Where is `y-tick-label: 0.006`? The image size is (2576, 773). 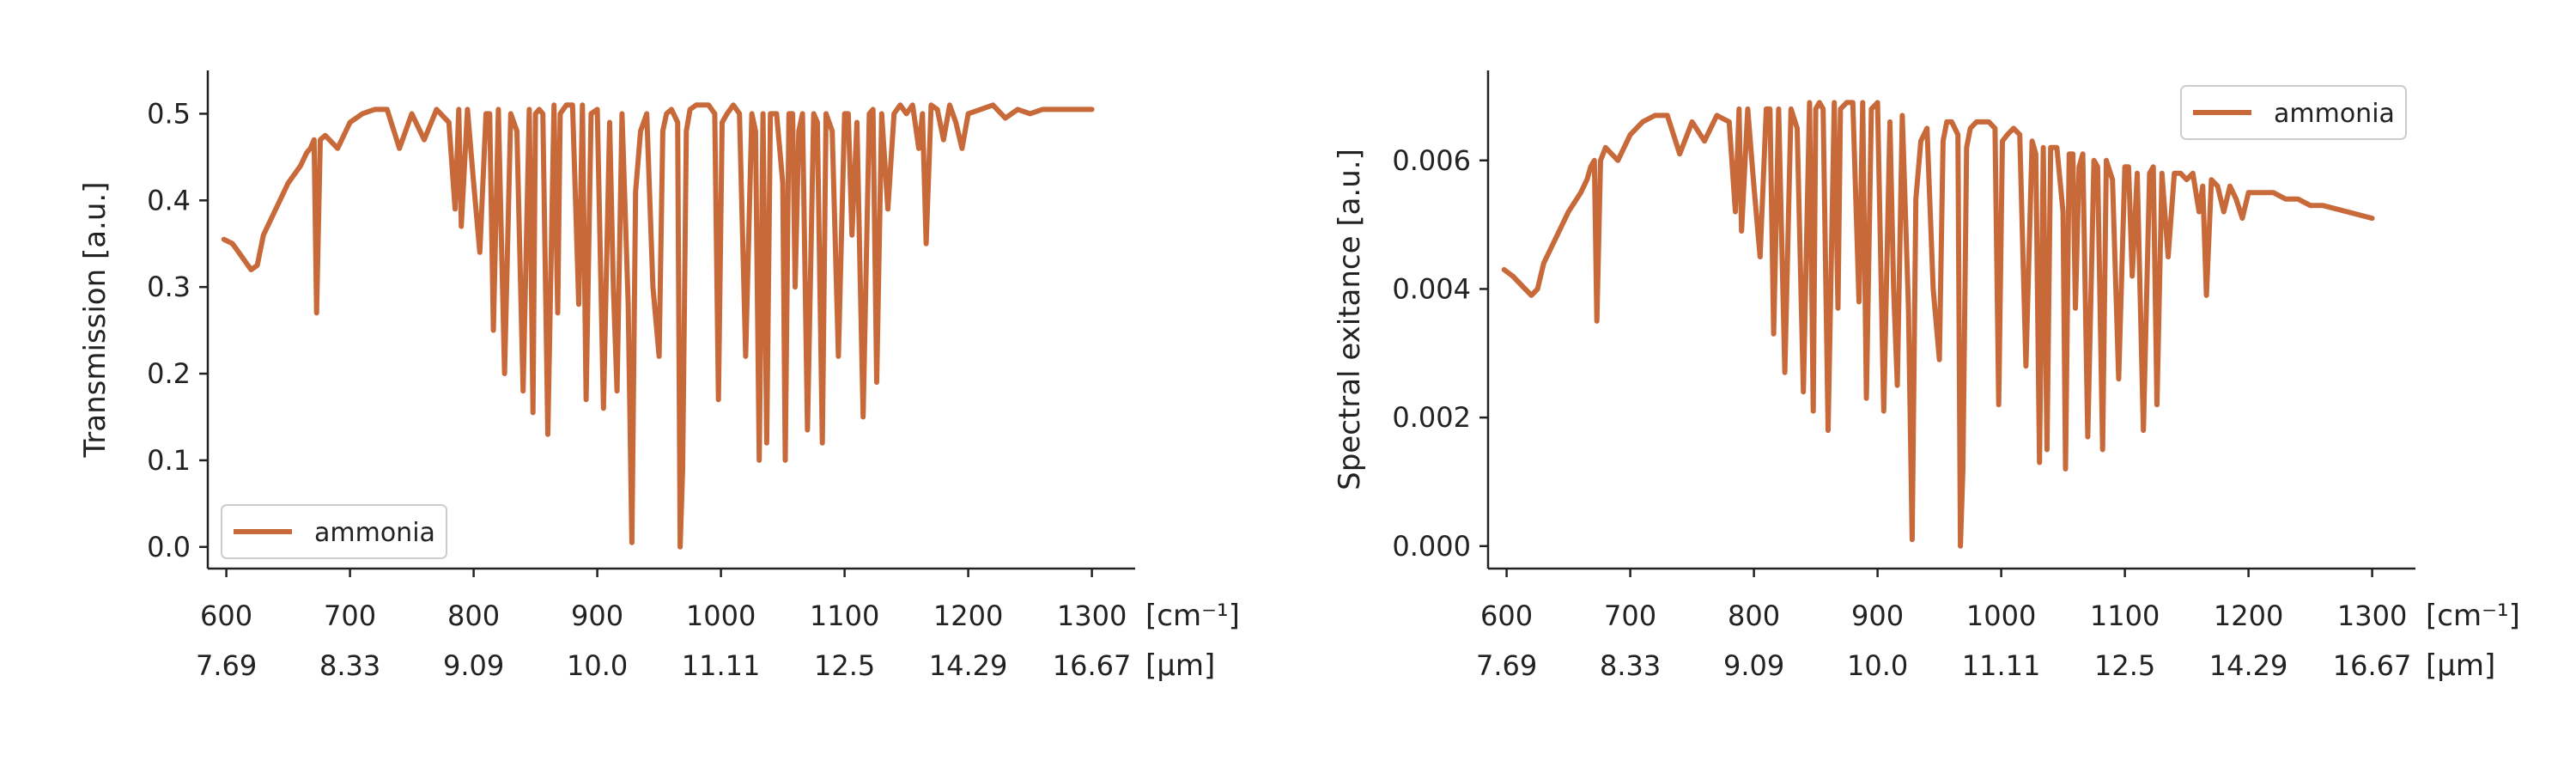 y-tick-label: 0.006 is located at coordinates (1431, 160).